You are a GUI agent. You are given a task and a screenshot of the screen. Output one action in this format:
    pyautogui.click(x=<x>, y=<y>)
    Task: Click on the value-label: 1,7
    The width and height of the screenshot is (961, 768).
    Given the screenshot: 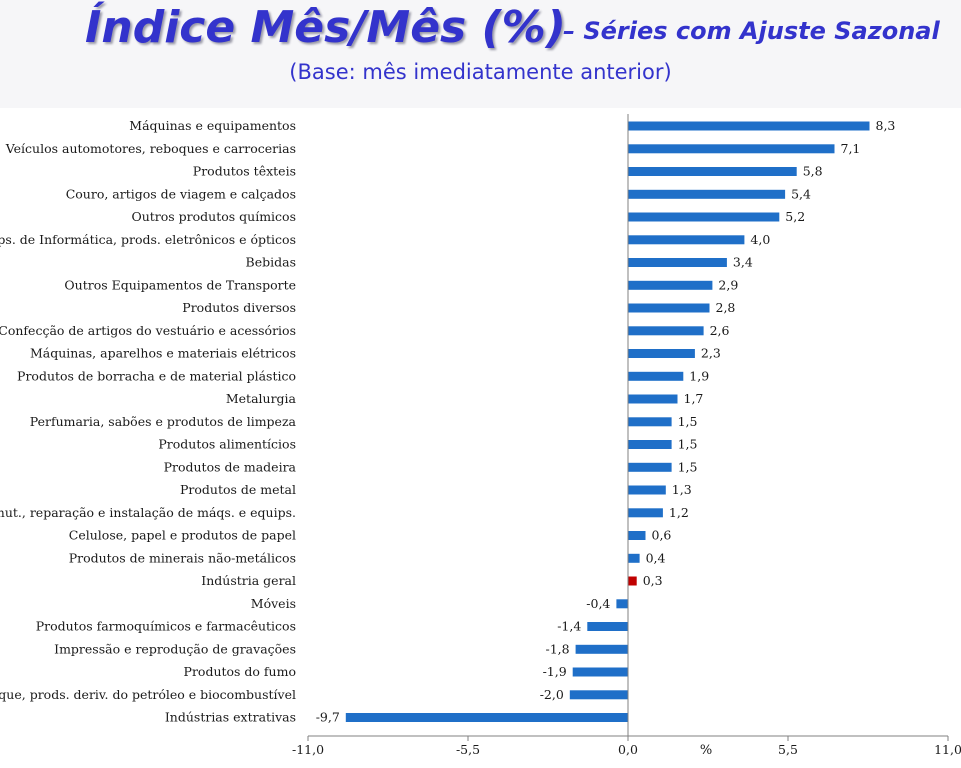 What is the action you would take?
    pyautogui.click(x=694, y=398)
    